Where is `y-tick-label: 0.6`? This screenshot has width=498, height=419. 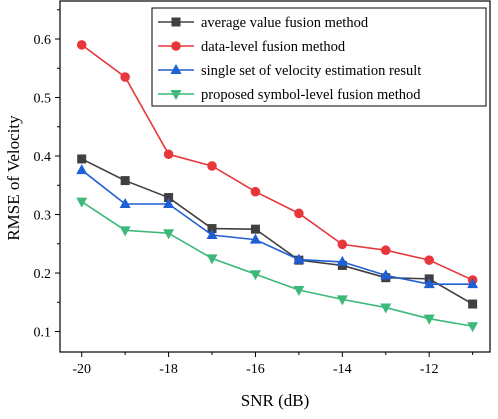
y-tick-label: 0.6 is located at coordinates (43, 40).